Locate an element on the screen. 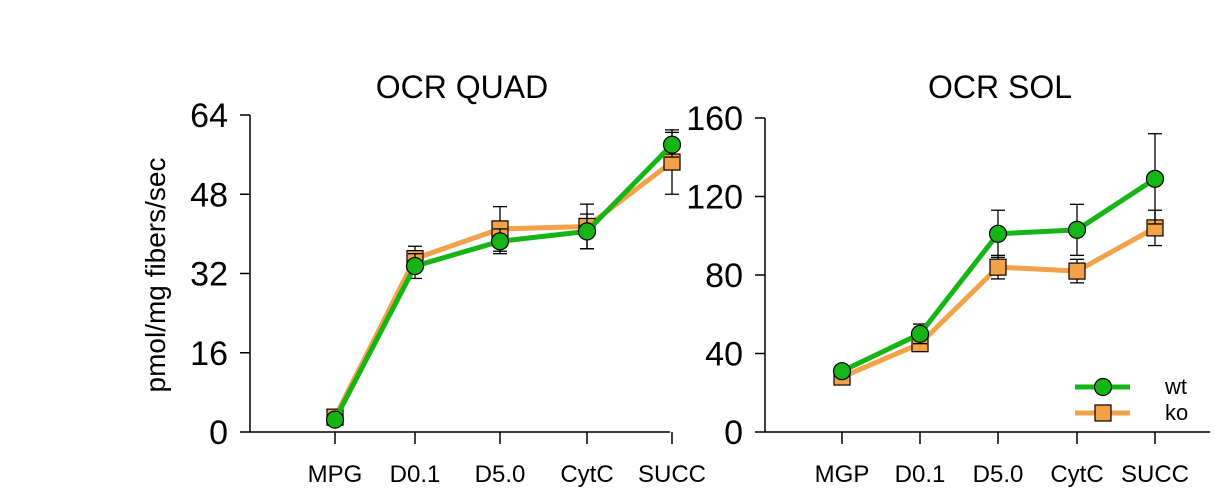 The width and height of the screenshot is (1220, 504). legend-marker-wt is located at coordinates (1103, 387).